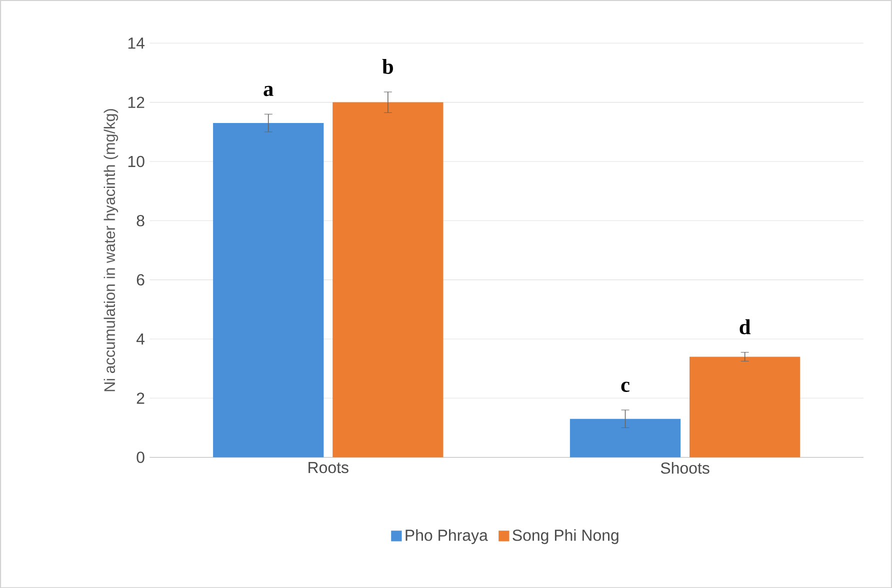 This screenshot has width=892, height=588. What do you see at coordinates (387, 66) in the screenshot?
I see `annotation: b` at bounding box center [387, 66].